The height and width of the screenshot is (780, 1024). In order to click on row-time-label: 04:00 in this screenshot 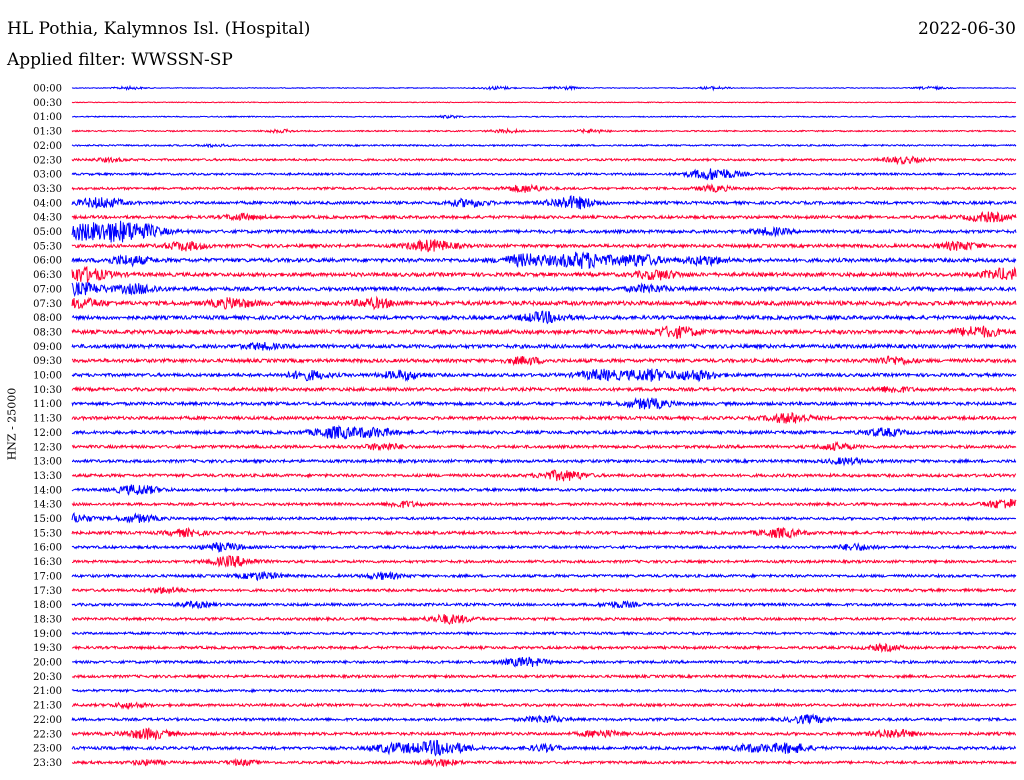, I will do `click(47, 203)`.